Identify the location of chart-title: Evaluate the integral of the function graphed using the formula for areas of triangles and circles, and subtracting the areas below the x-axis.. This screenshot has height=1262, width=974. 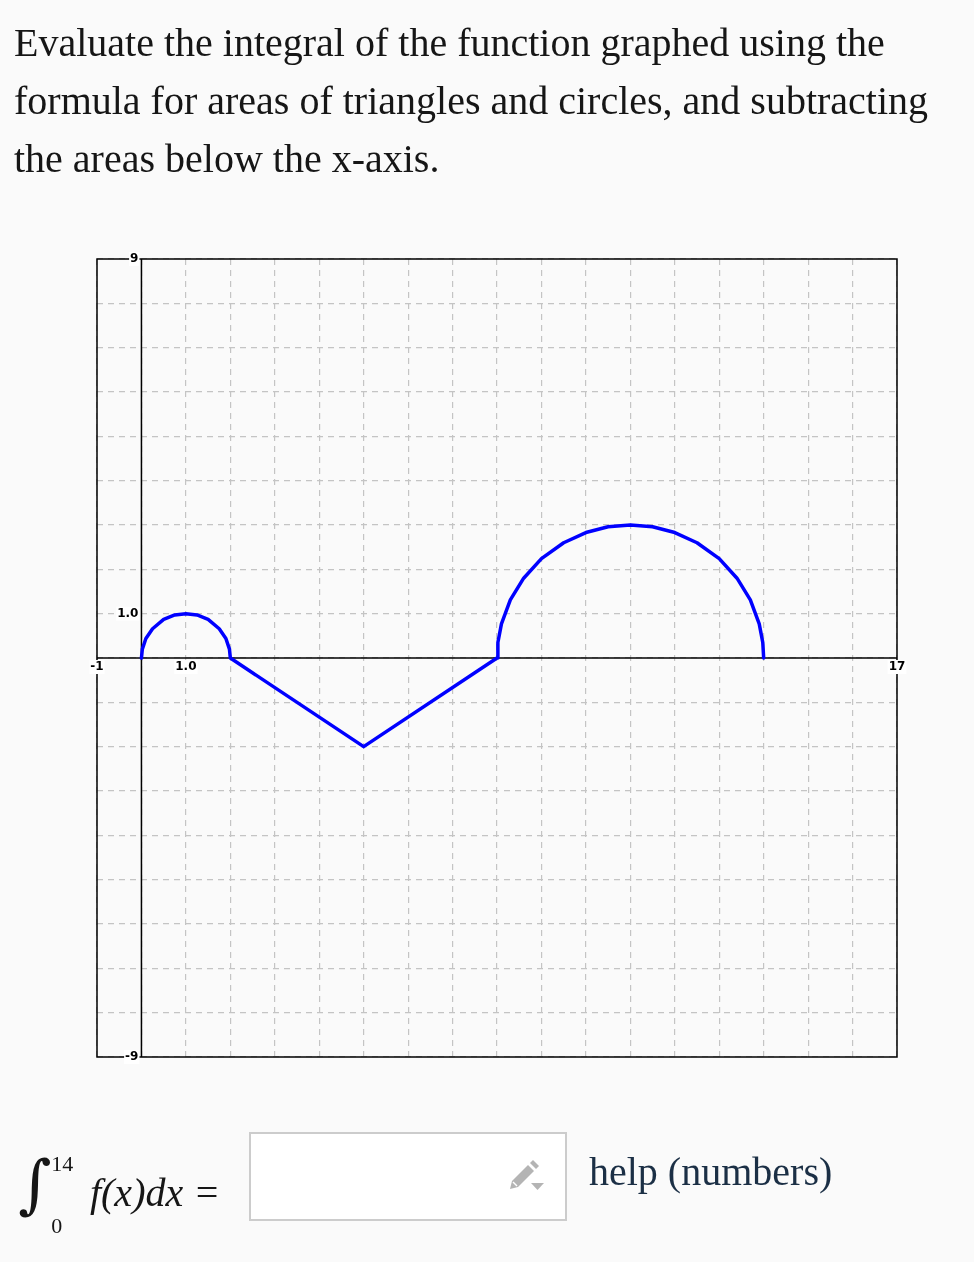
(472, 101).